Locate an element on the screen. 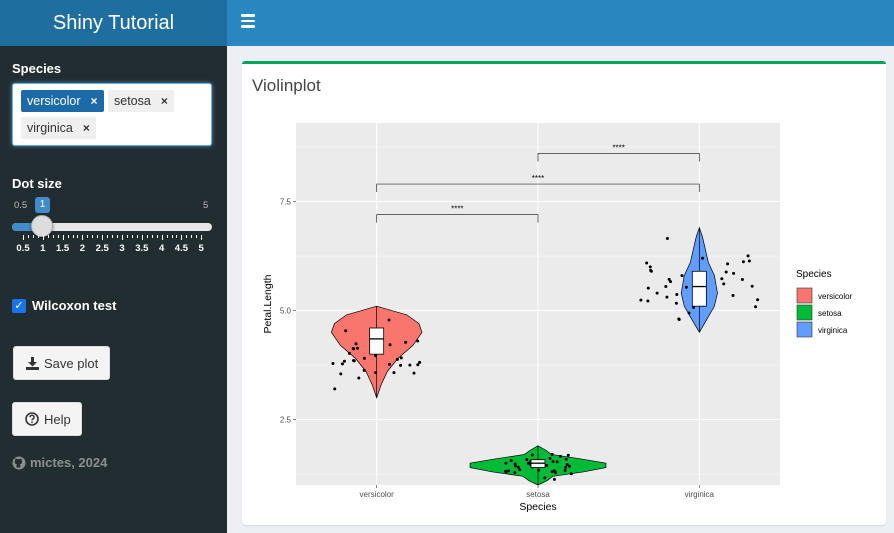 Image resolution: width=894 pixels, height=533 pixels. sidebar-toggle-icon is located at coordinates (248, 22).